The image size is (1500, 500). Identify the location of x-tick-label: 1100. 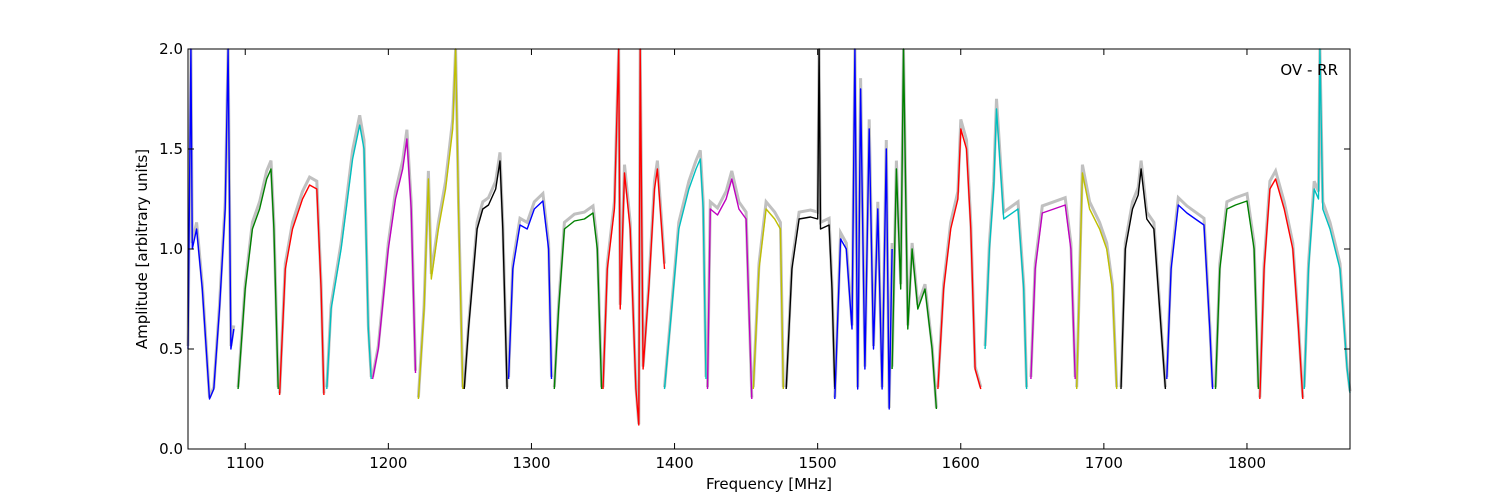
(245, 463).